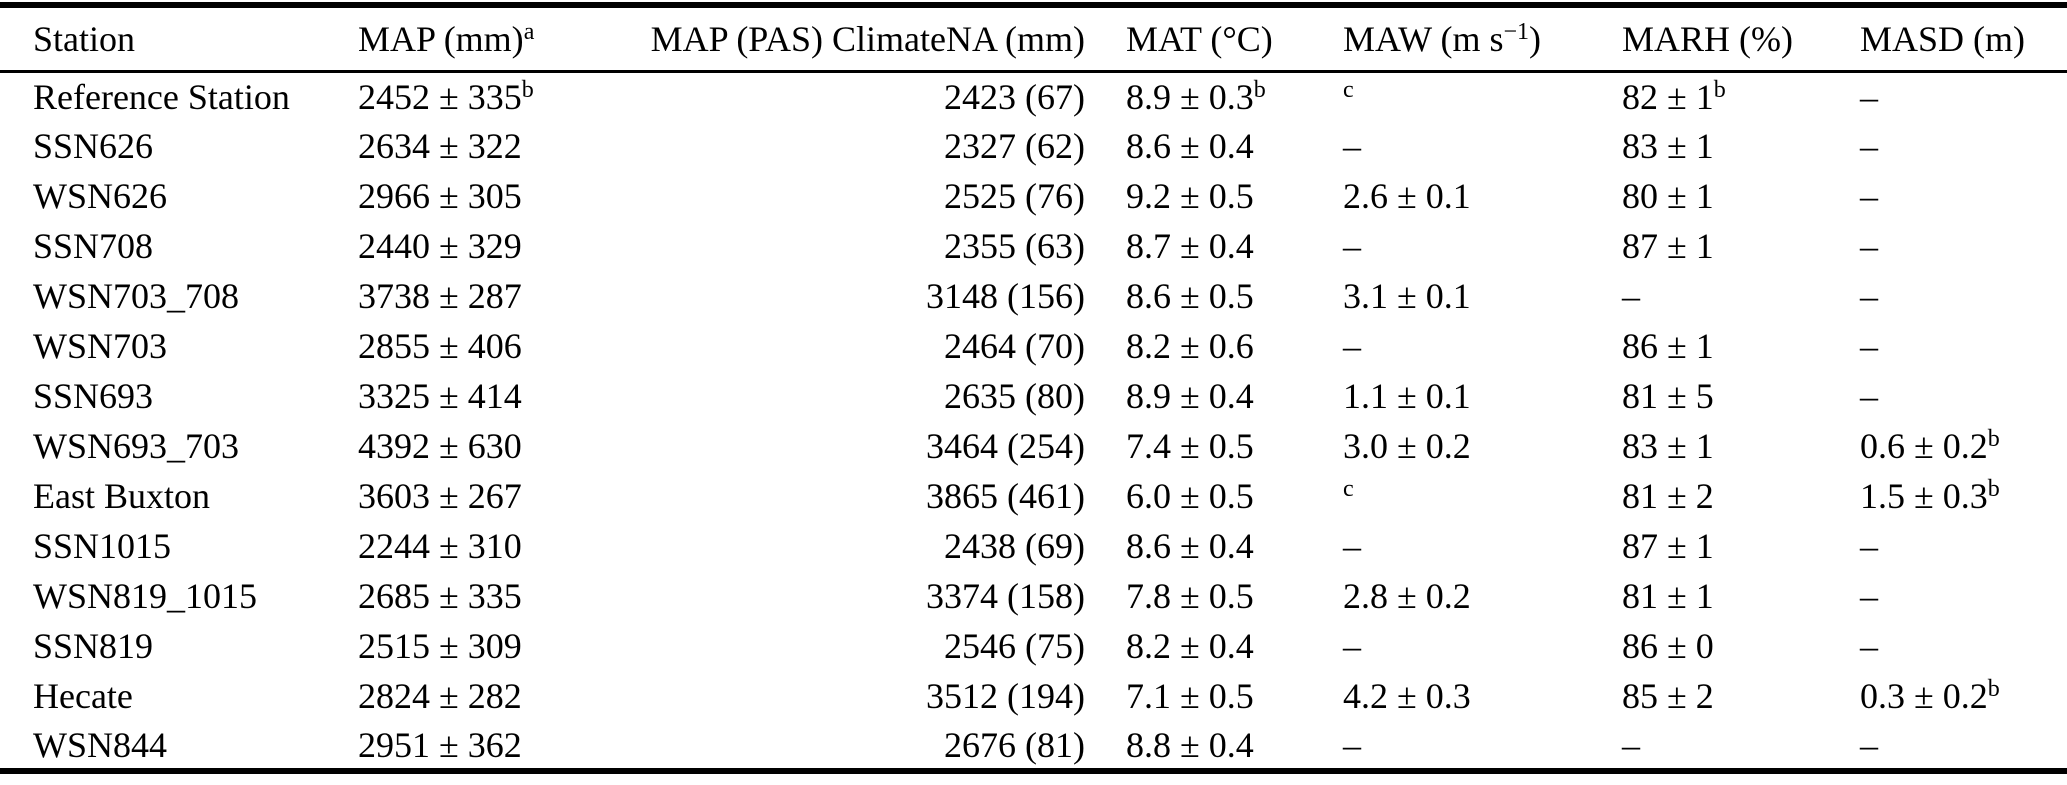  I want to click on cell-text: 7.4 ± 0.5, so click(1190, 446).